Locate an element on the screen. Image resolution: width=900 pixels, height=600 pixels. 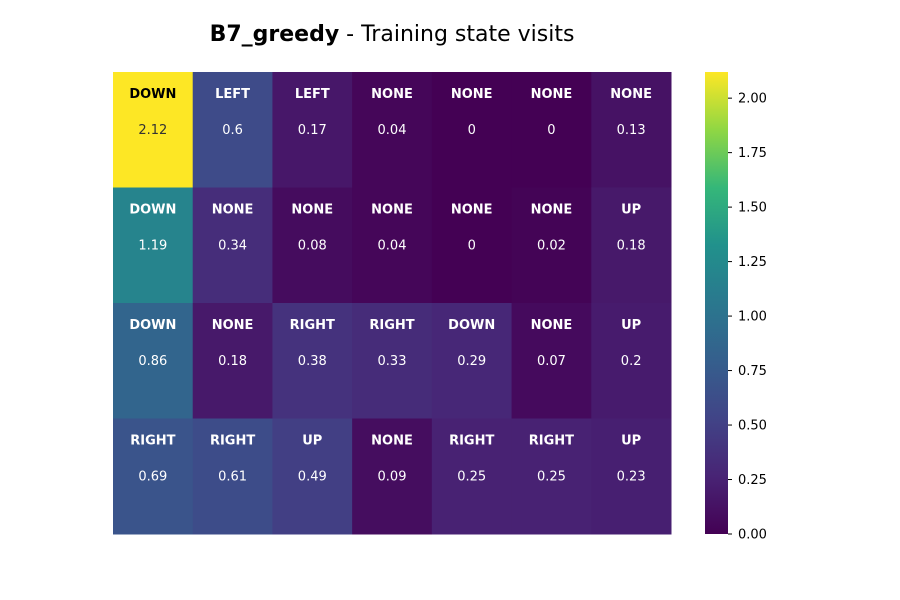
cell-value-label: 0.08 is located at coordinates (312, 246).